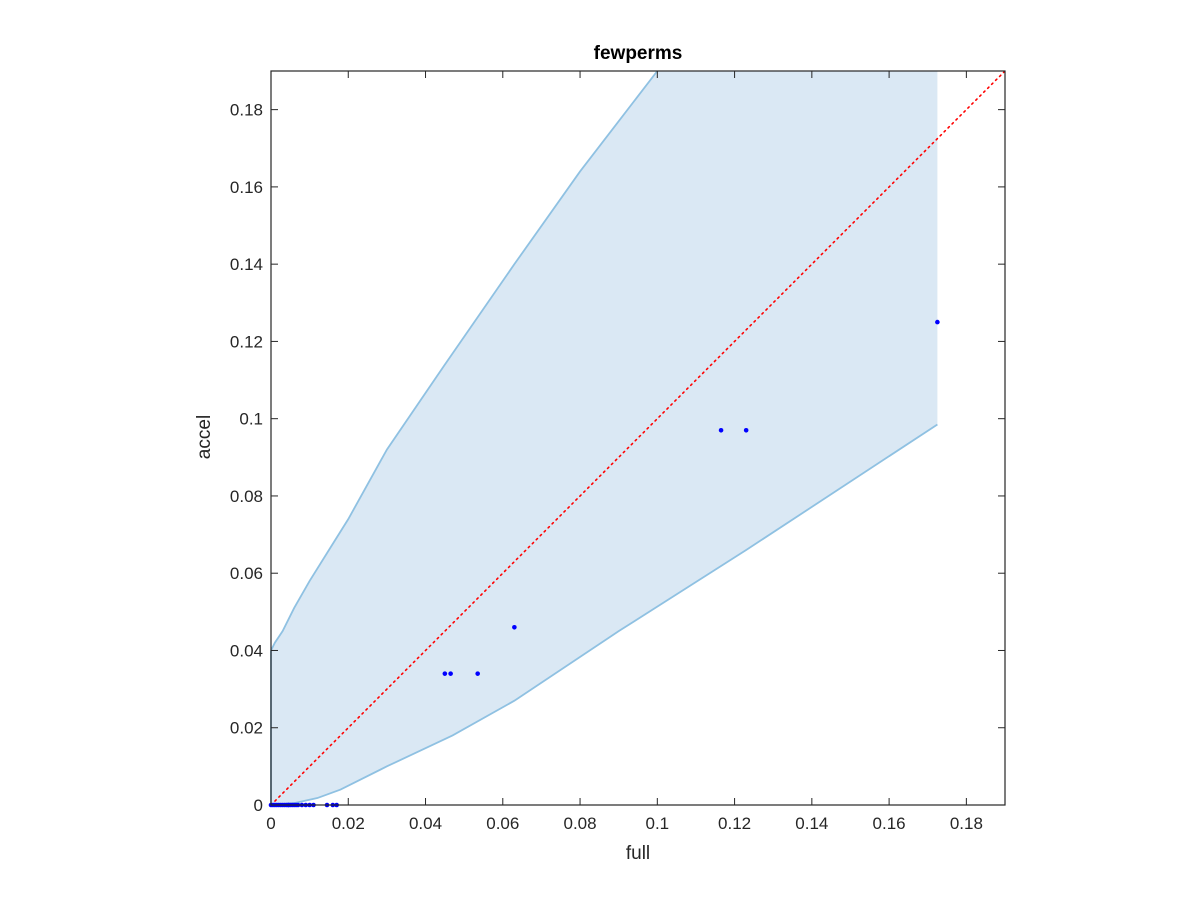 The width and height of the screenshot is (1200, 900). What do you see at coordinates (246, 728) in the screenshot?
I see `y-tick-label: 0.02` at bounding box center [246, 728].